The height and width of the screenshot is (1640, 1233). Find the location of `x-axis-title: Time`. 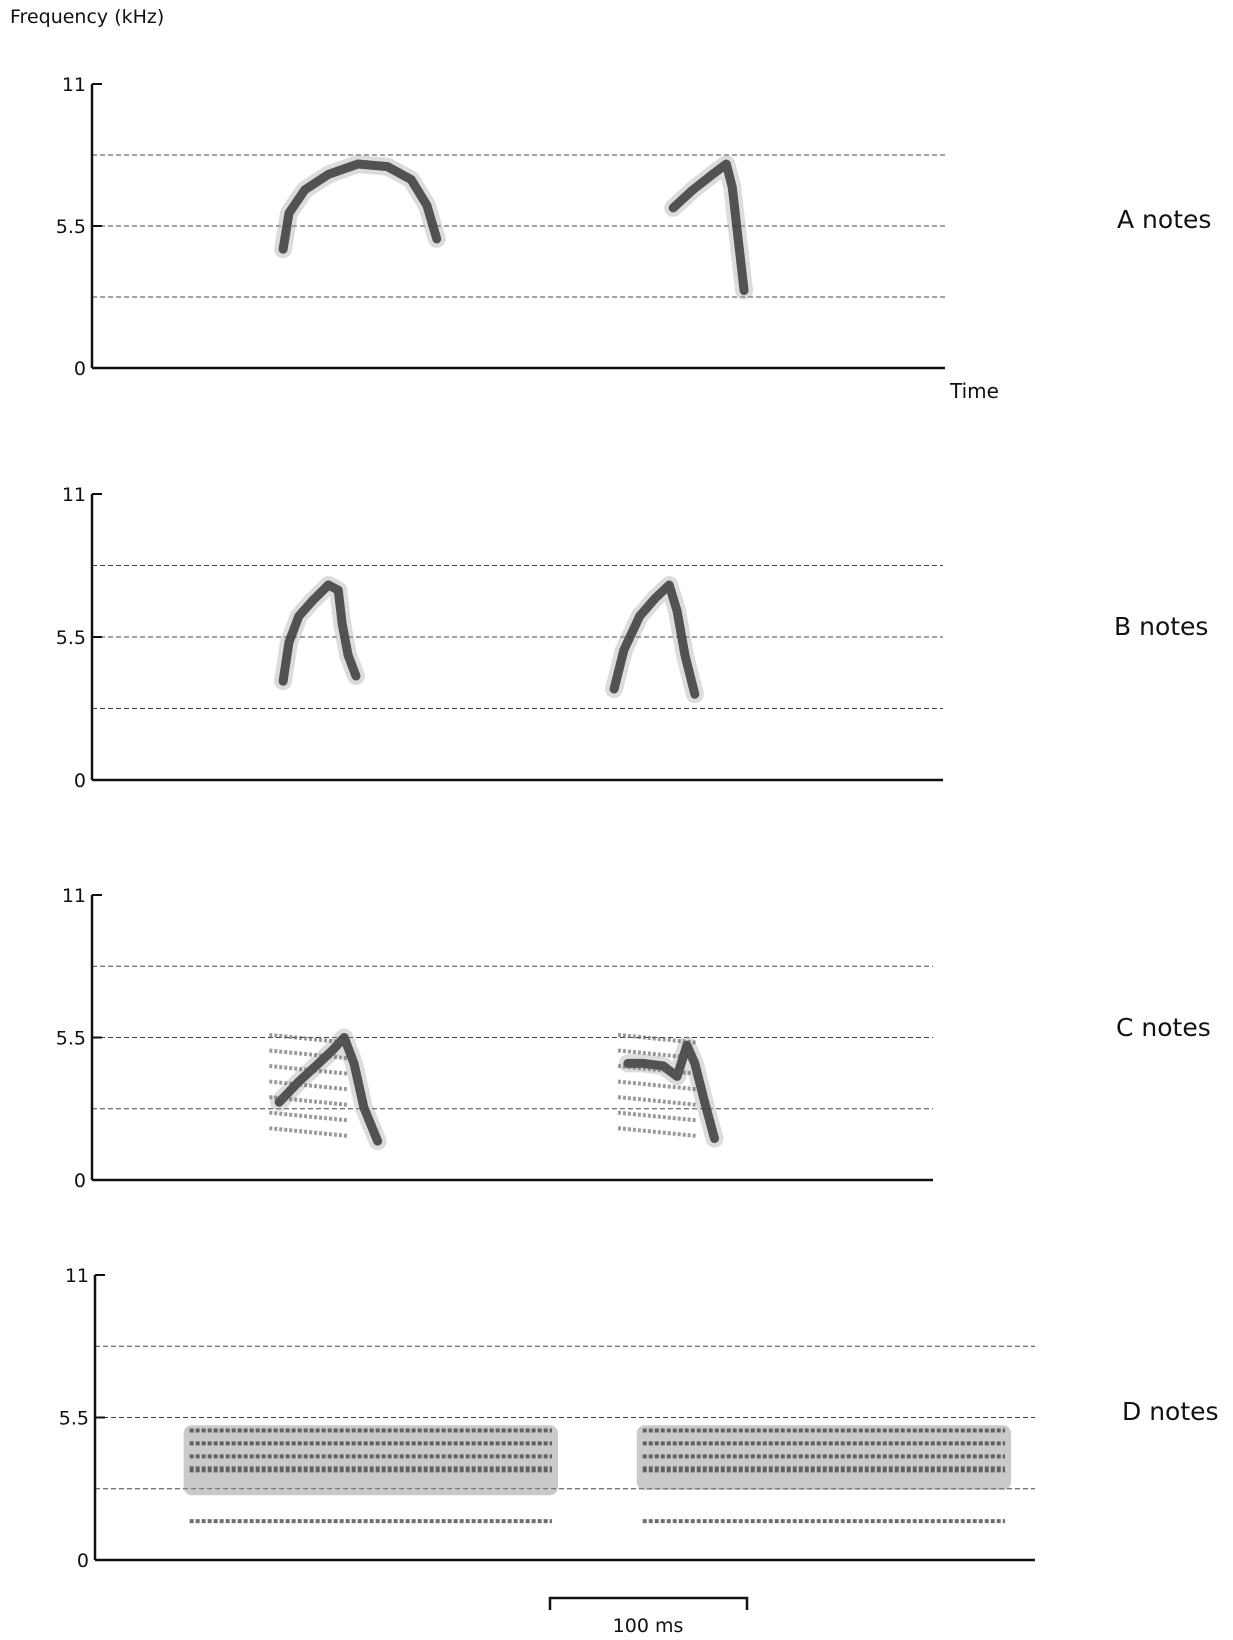

x-axis-title: Time is located at coordinates (974, 391).